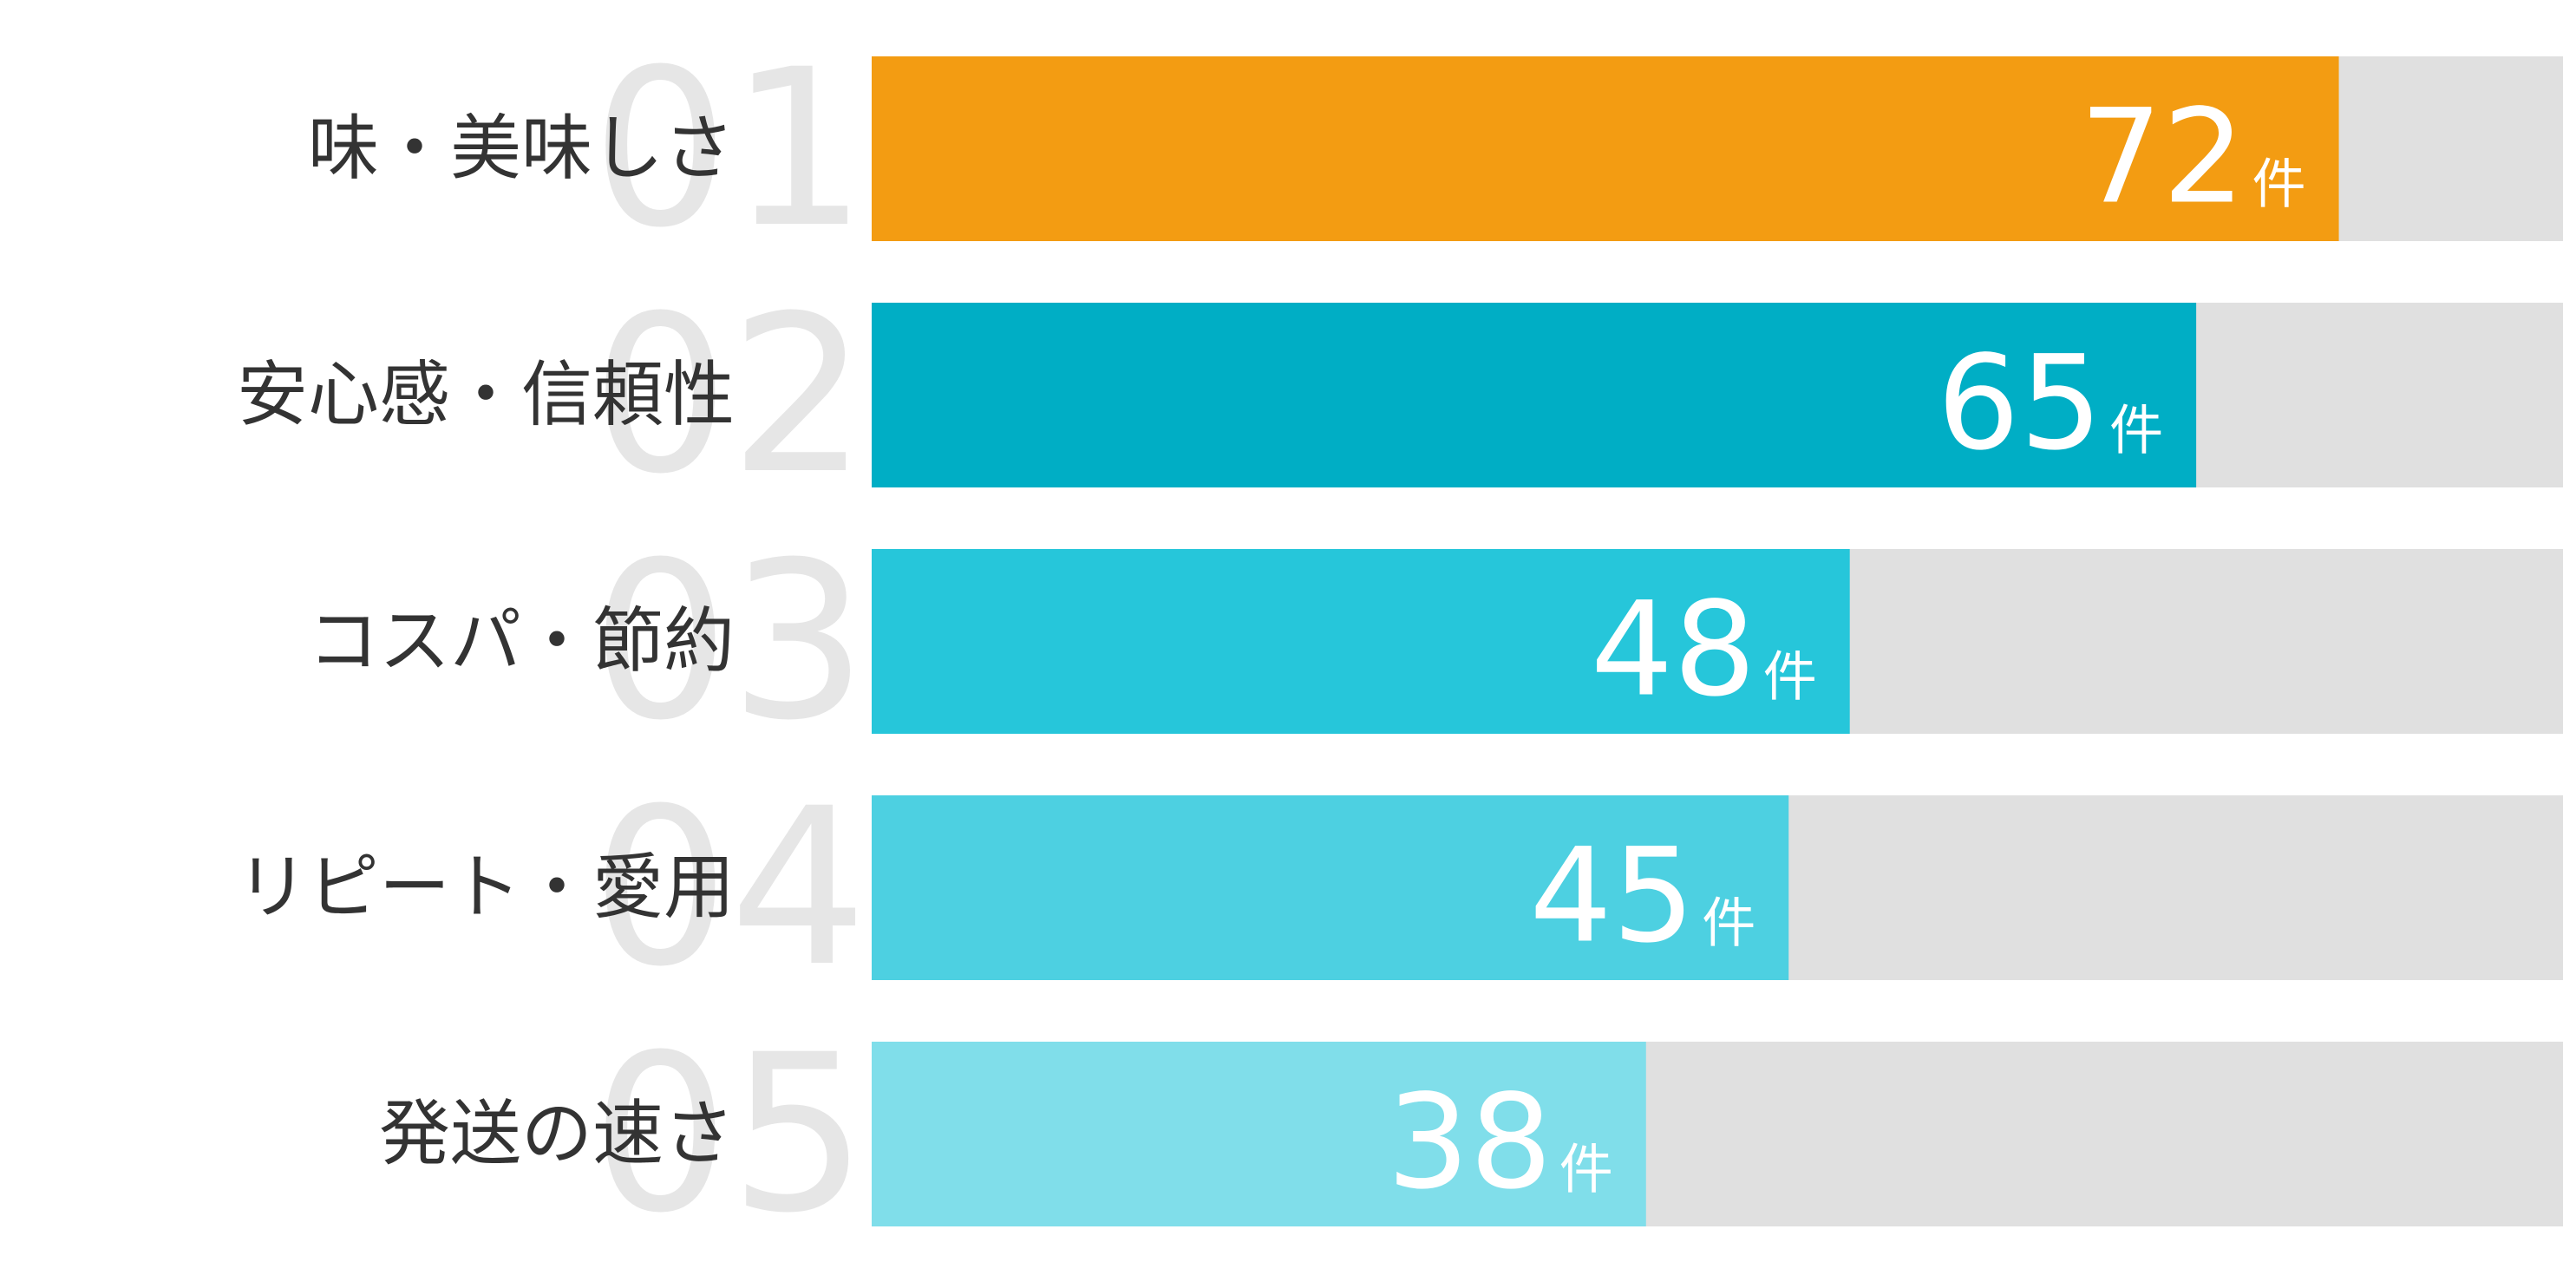 The width and height of the screenshot is (2576, 1275). Describe the element at coordinates (486, 888) in the screenshot. I see `category-label: リピート・愛用` at that location.